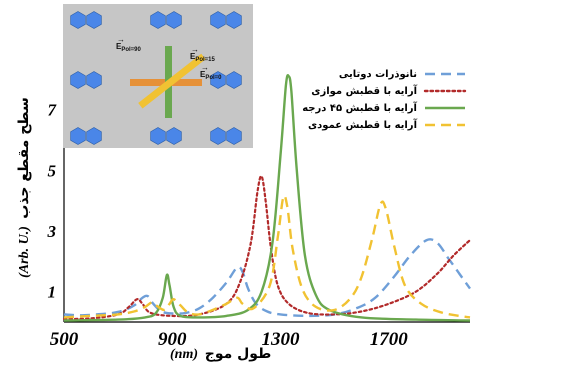  I want to click on y-tick-label: 7, so click(53, 110).